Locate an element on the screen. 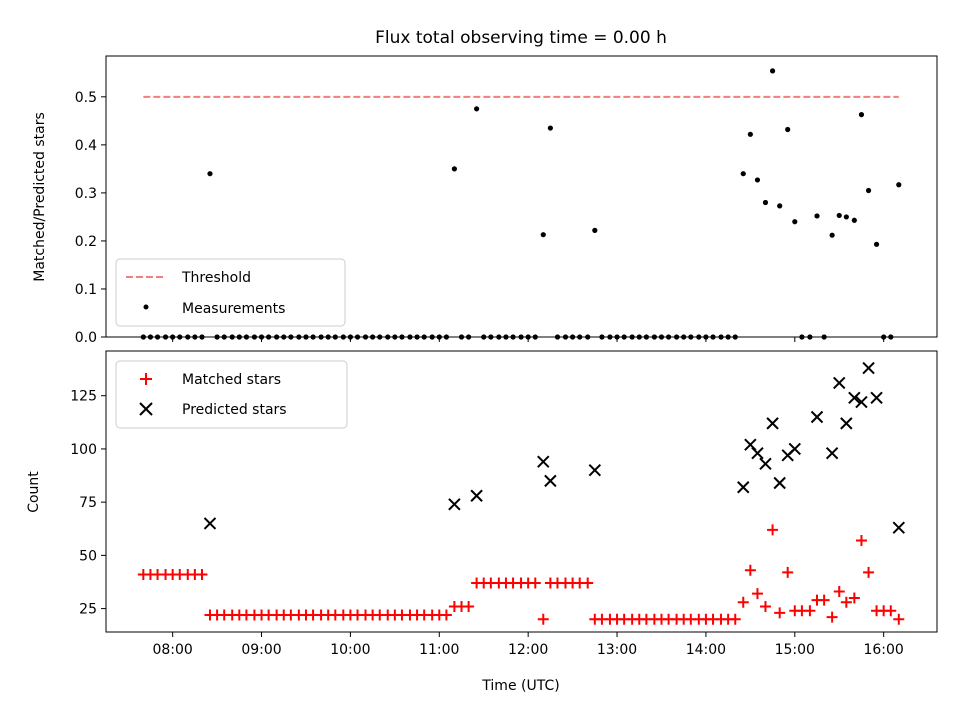  bottom-legend-box is located at coordinates (231, 394).